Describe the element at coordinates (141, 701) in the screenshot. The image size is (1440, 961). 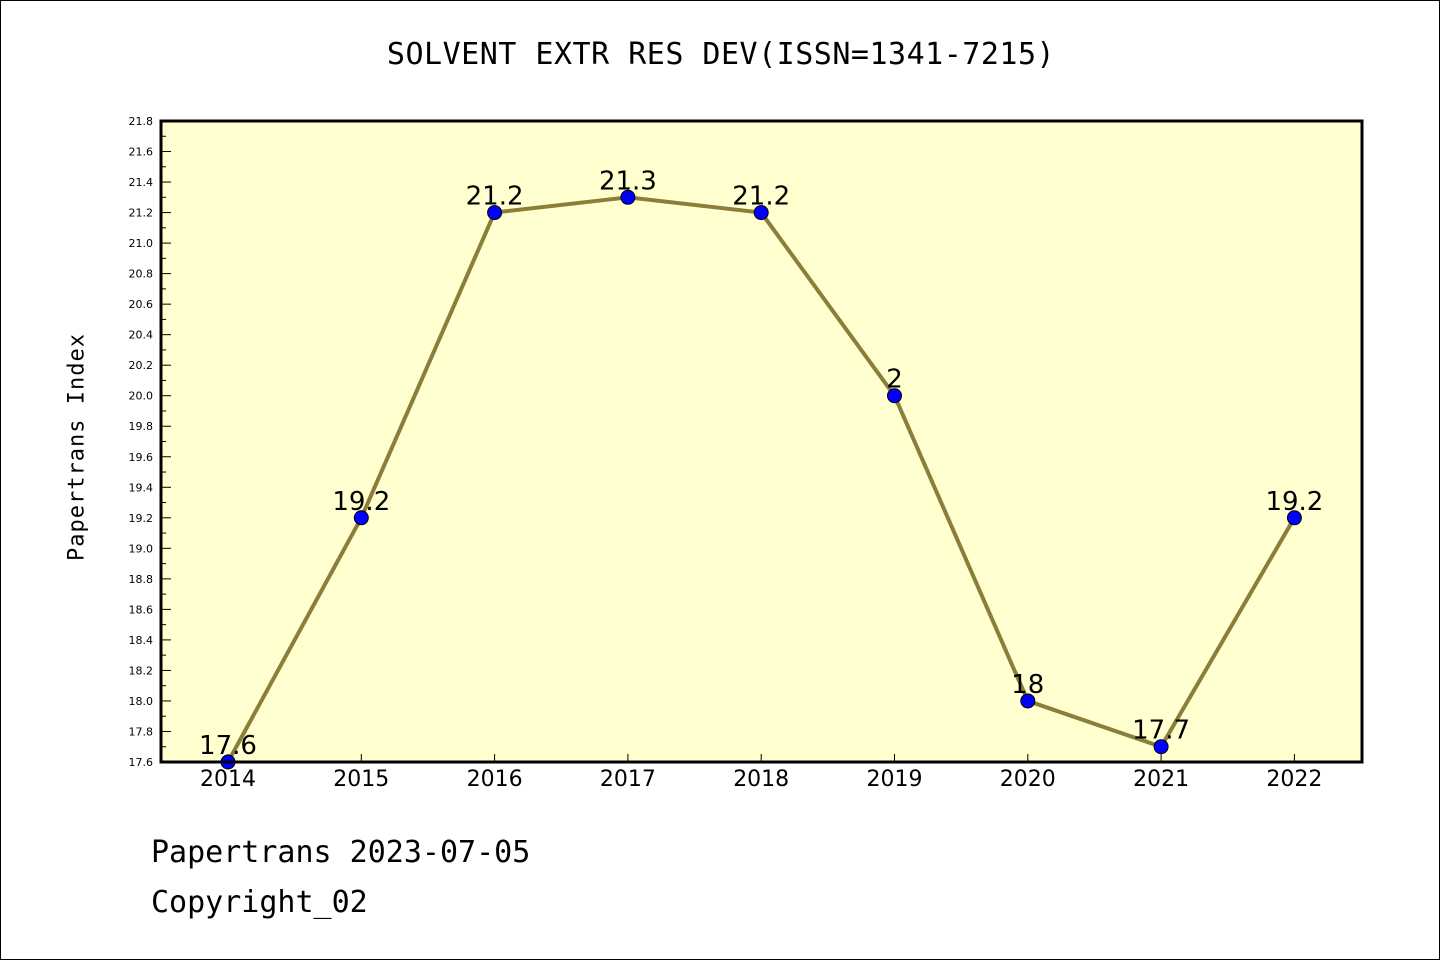
I see `y-tick-label: 18.0` at that location.